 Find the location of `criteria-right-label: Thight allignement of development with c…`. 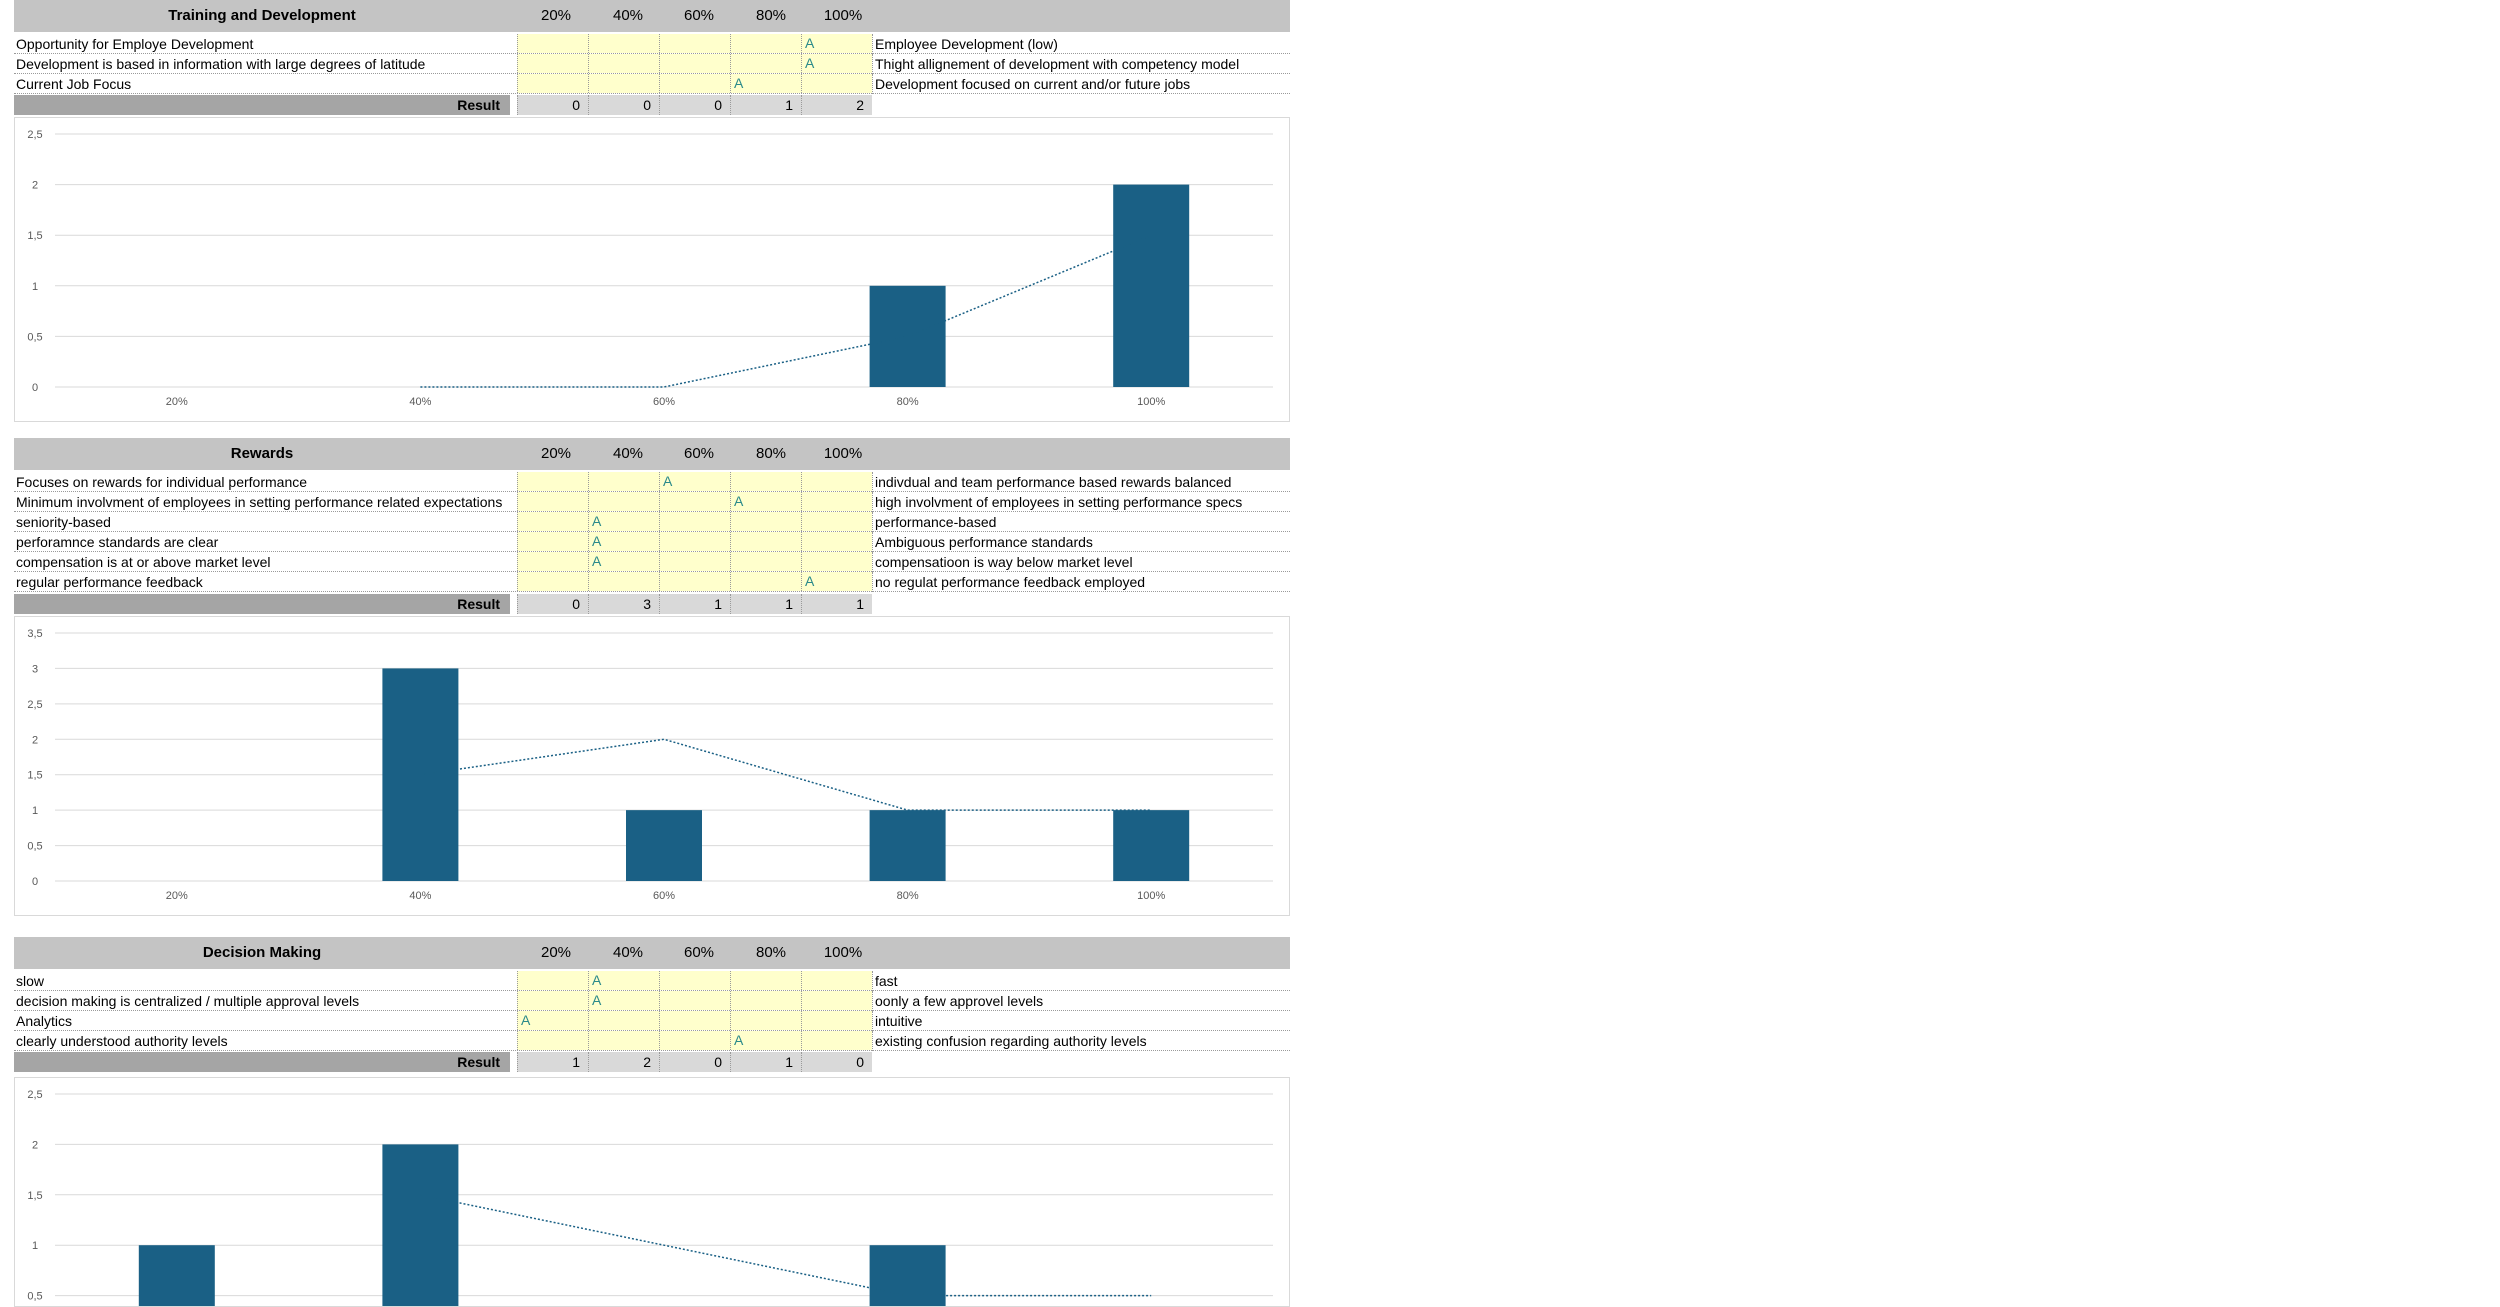

criteria-right-label: Thight allignement of development with c… is located at coordinates (1081, 64).